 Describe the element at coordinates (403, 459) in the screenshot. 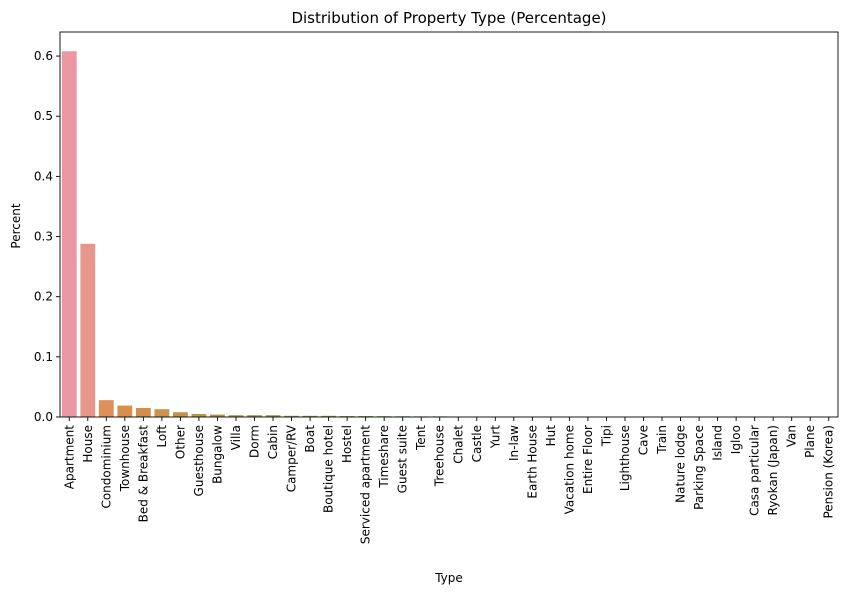

I see `x-tick-label-18: Guest suite` at that location.